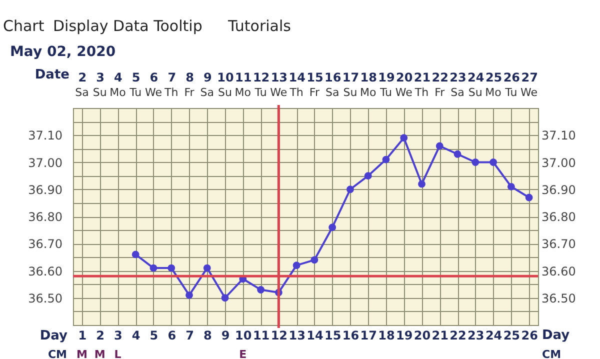 The height and width of the screenshot is (359, 600). What do you see at coordinates (351, 77) in the screenshot?
I see `x2-tick-label: 17` at bounding box center [351, 77].